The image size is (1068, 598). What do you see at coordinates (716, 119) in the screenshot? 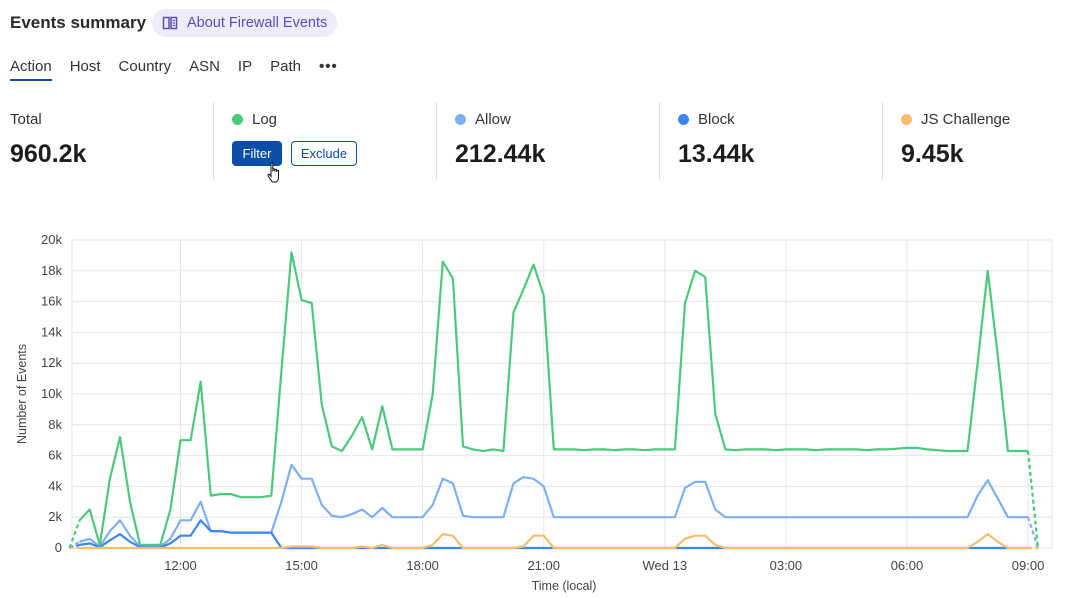
I see `stat-block-label: Block` at bounding box center [716, 119].